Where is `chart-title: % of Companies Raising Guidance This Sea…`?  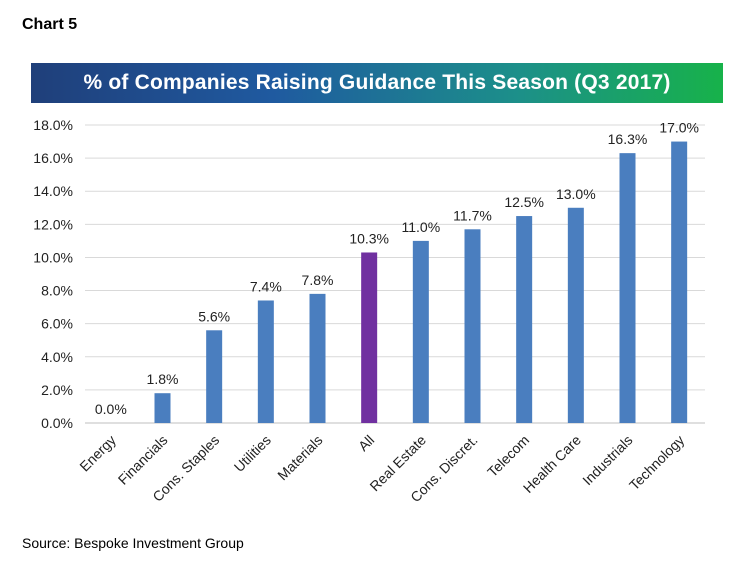
chart-title: % of Companies Raising Guidance This Sea… is located at coordinates (377, 82).